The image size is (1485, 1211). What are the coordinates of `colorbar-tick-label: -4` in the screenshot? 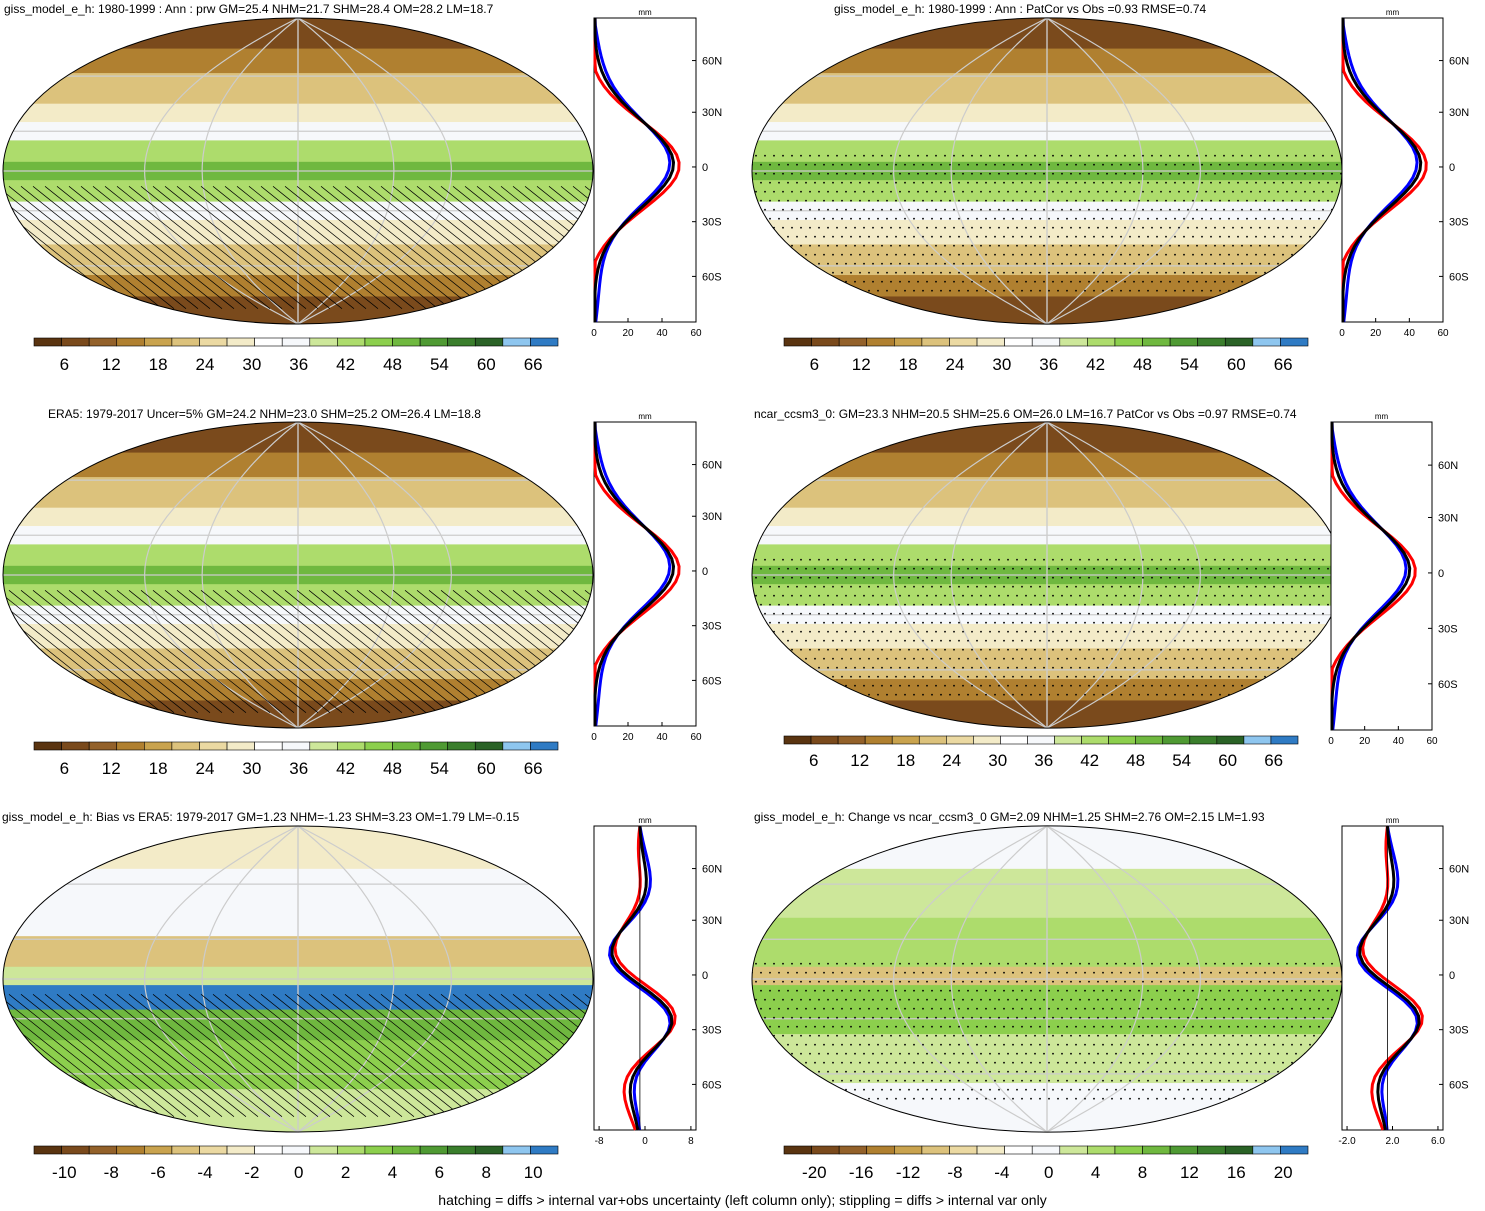 It's located at (1001, 1172).